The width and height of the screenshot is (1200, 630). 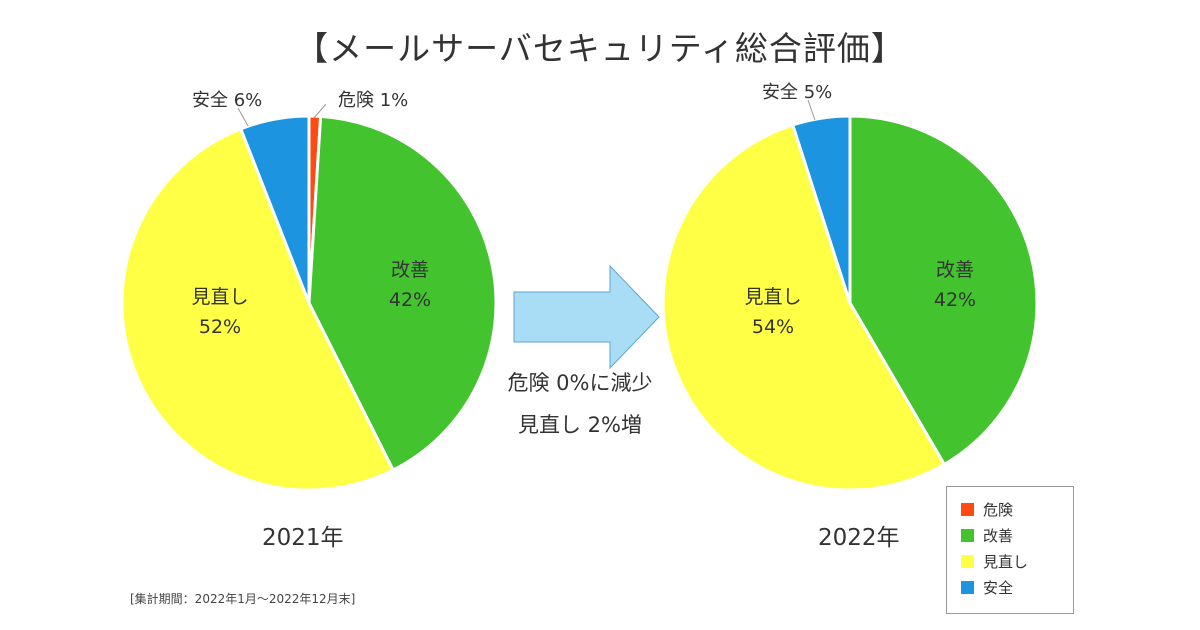 I want to click on legend-swatch-danger, so click(x=967, y=509).